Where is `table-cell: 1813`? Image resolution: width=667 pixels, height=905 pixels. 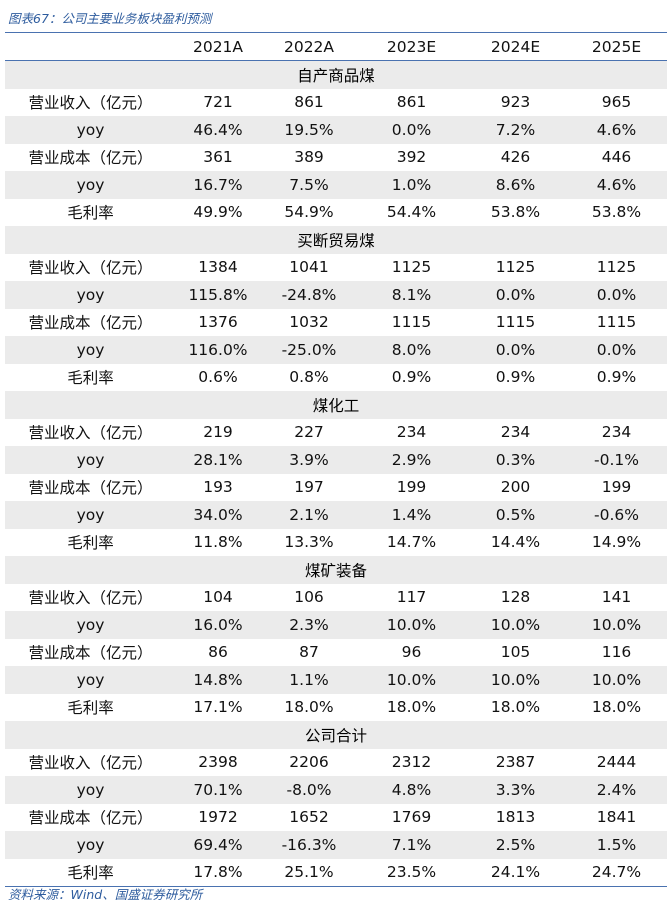
table-cell: 1813 is located at coordinates (515, 817).